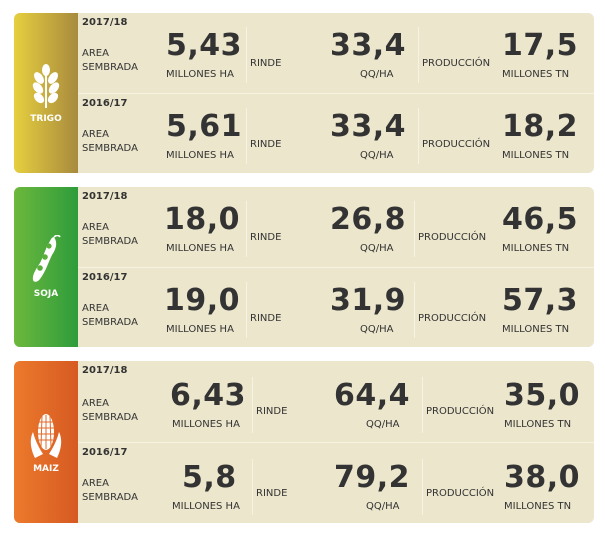 This screenshot has height=538, width=605. What do you see at coordinates (202, 219) in the screenshot?
I see `area-value: 18,0` at bounding box center [202, 219].